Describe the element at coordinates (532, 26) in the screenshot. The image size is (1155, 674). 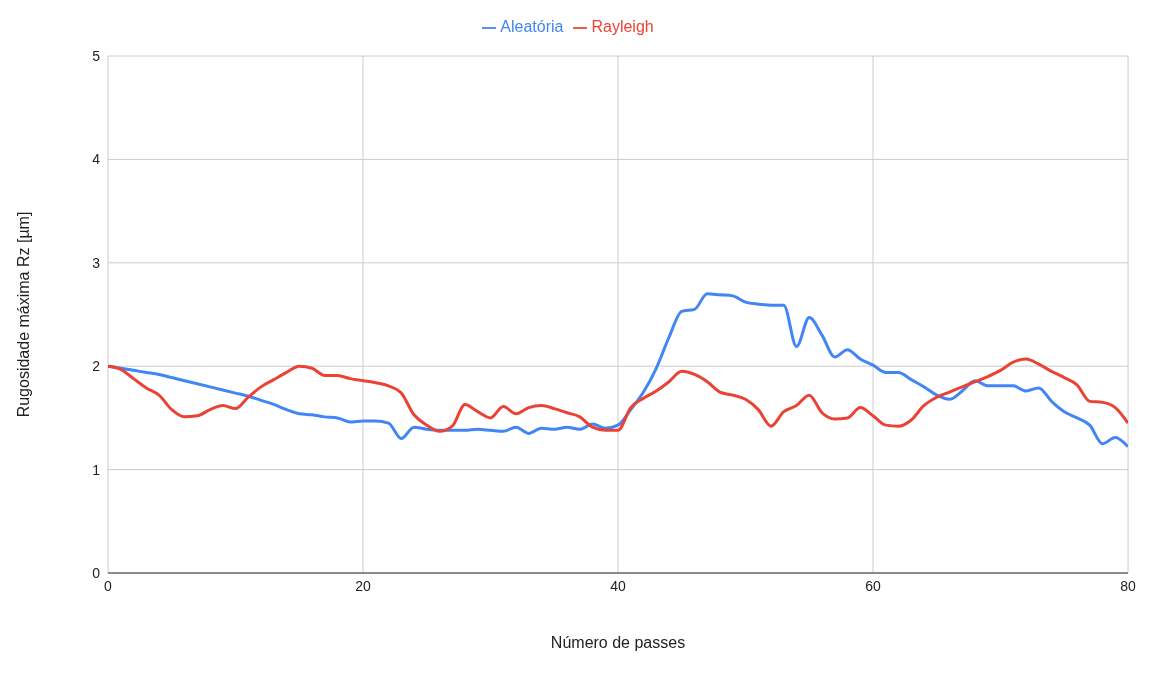
I see `legend-label: Aleatória` at that location.